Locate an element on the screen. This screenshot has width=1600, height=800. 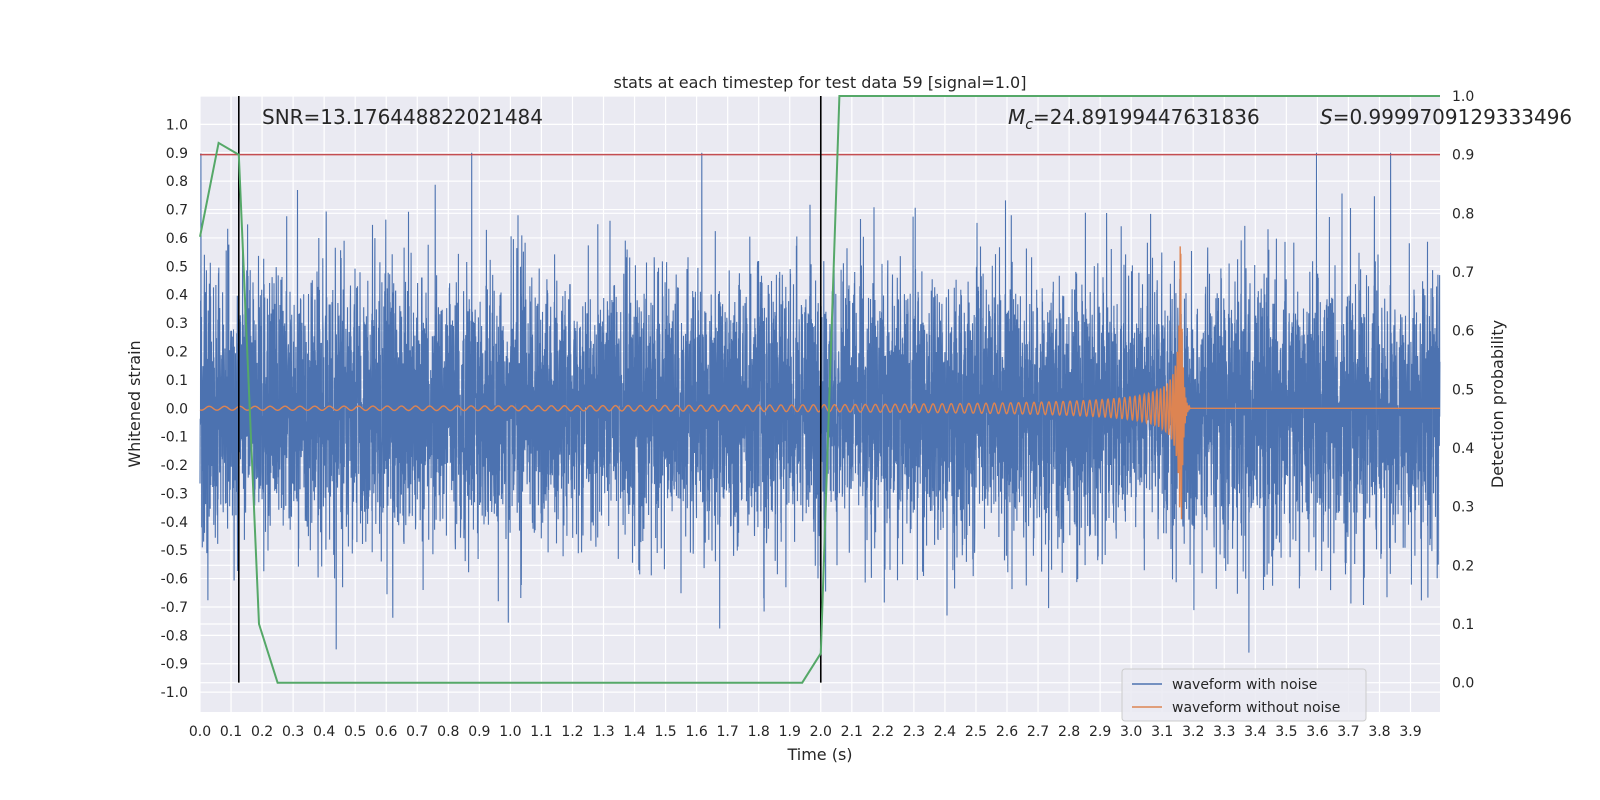
x-tick-label: 3.5 is located at coordinates (1286, 732).